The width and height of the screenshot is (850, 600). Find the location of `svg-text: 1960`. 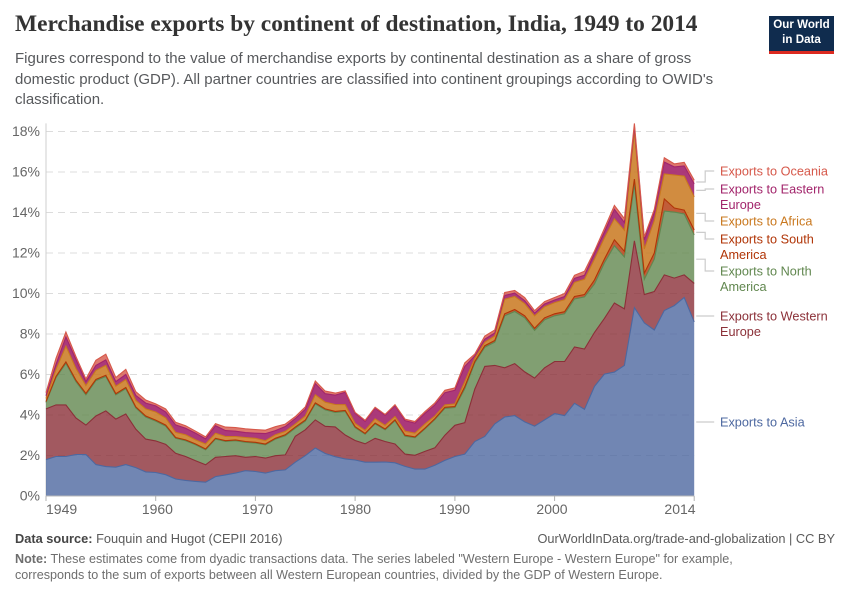

svg-text: 1960 is located at coordinates (157, 509).